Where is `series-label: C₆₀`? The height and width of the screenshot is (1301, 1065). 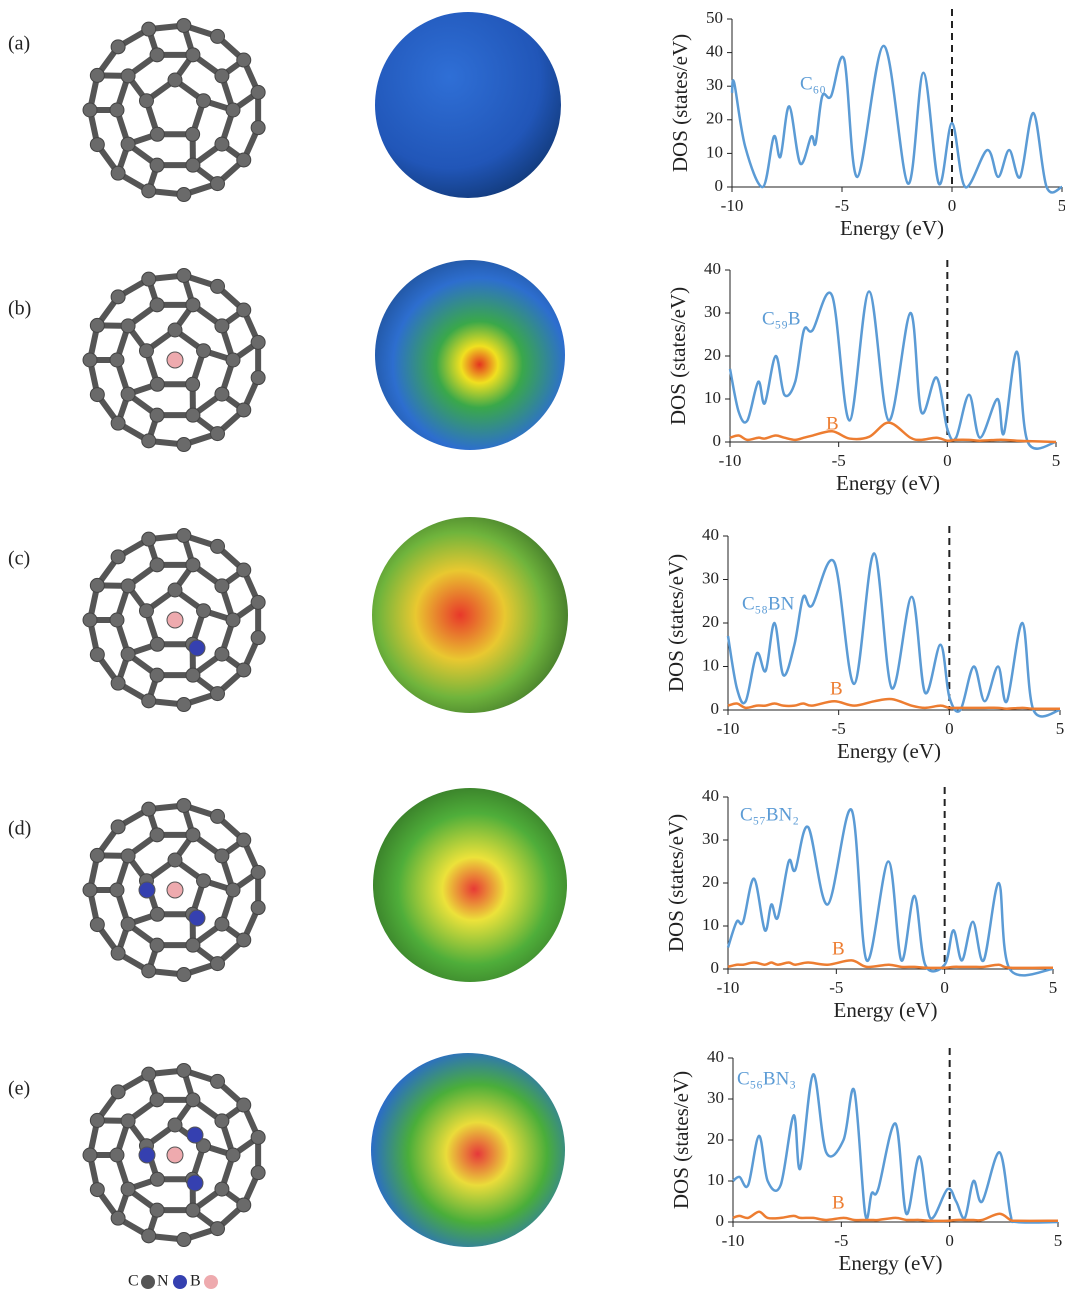 series-label: C₆₀ is located at coordinates (813, 83).